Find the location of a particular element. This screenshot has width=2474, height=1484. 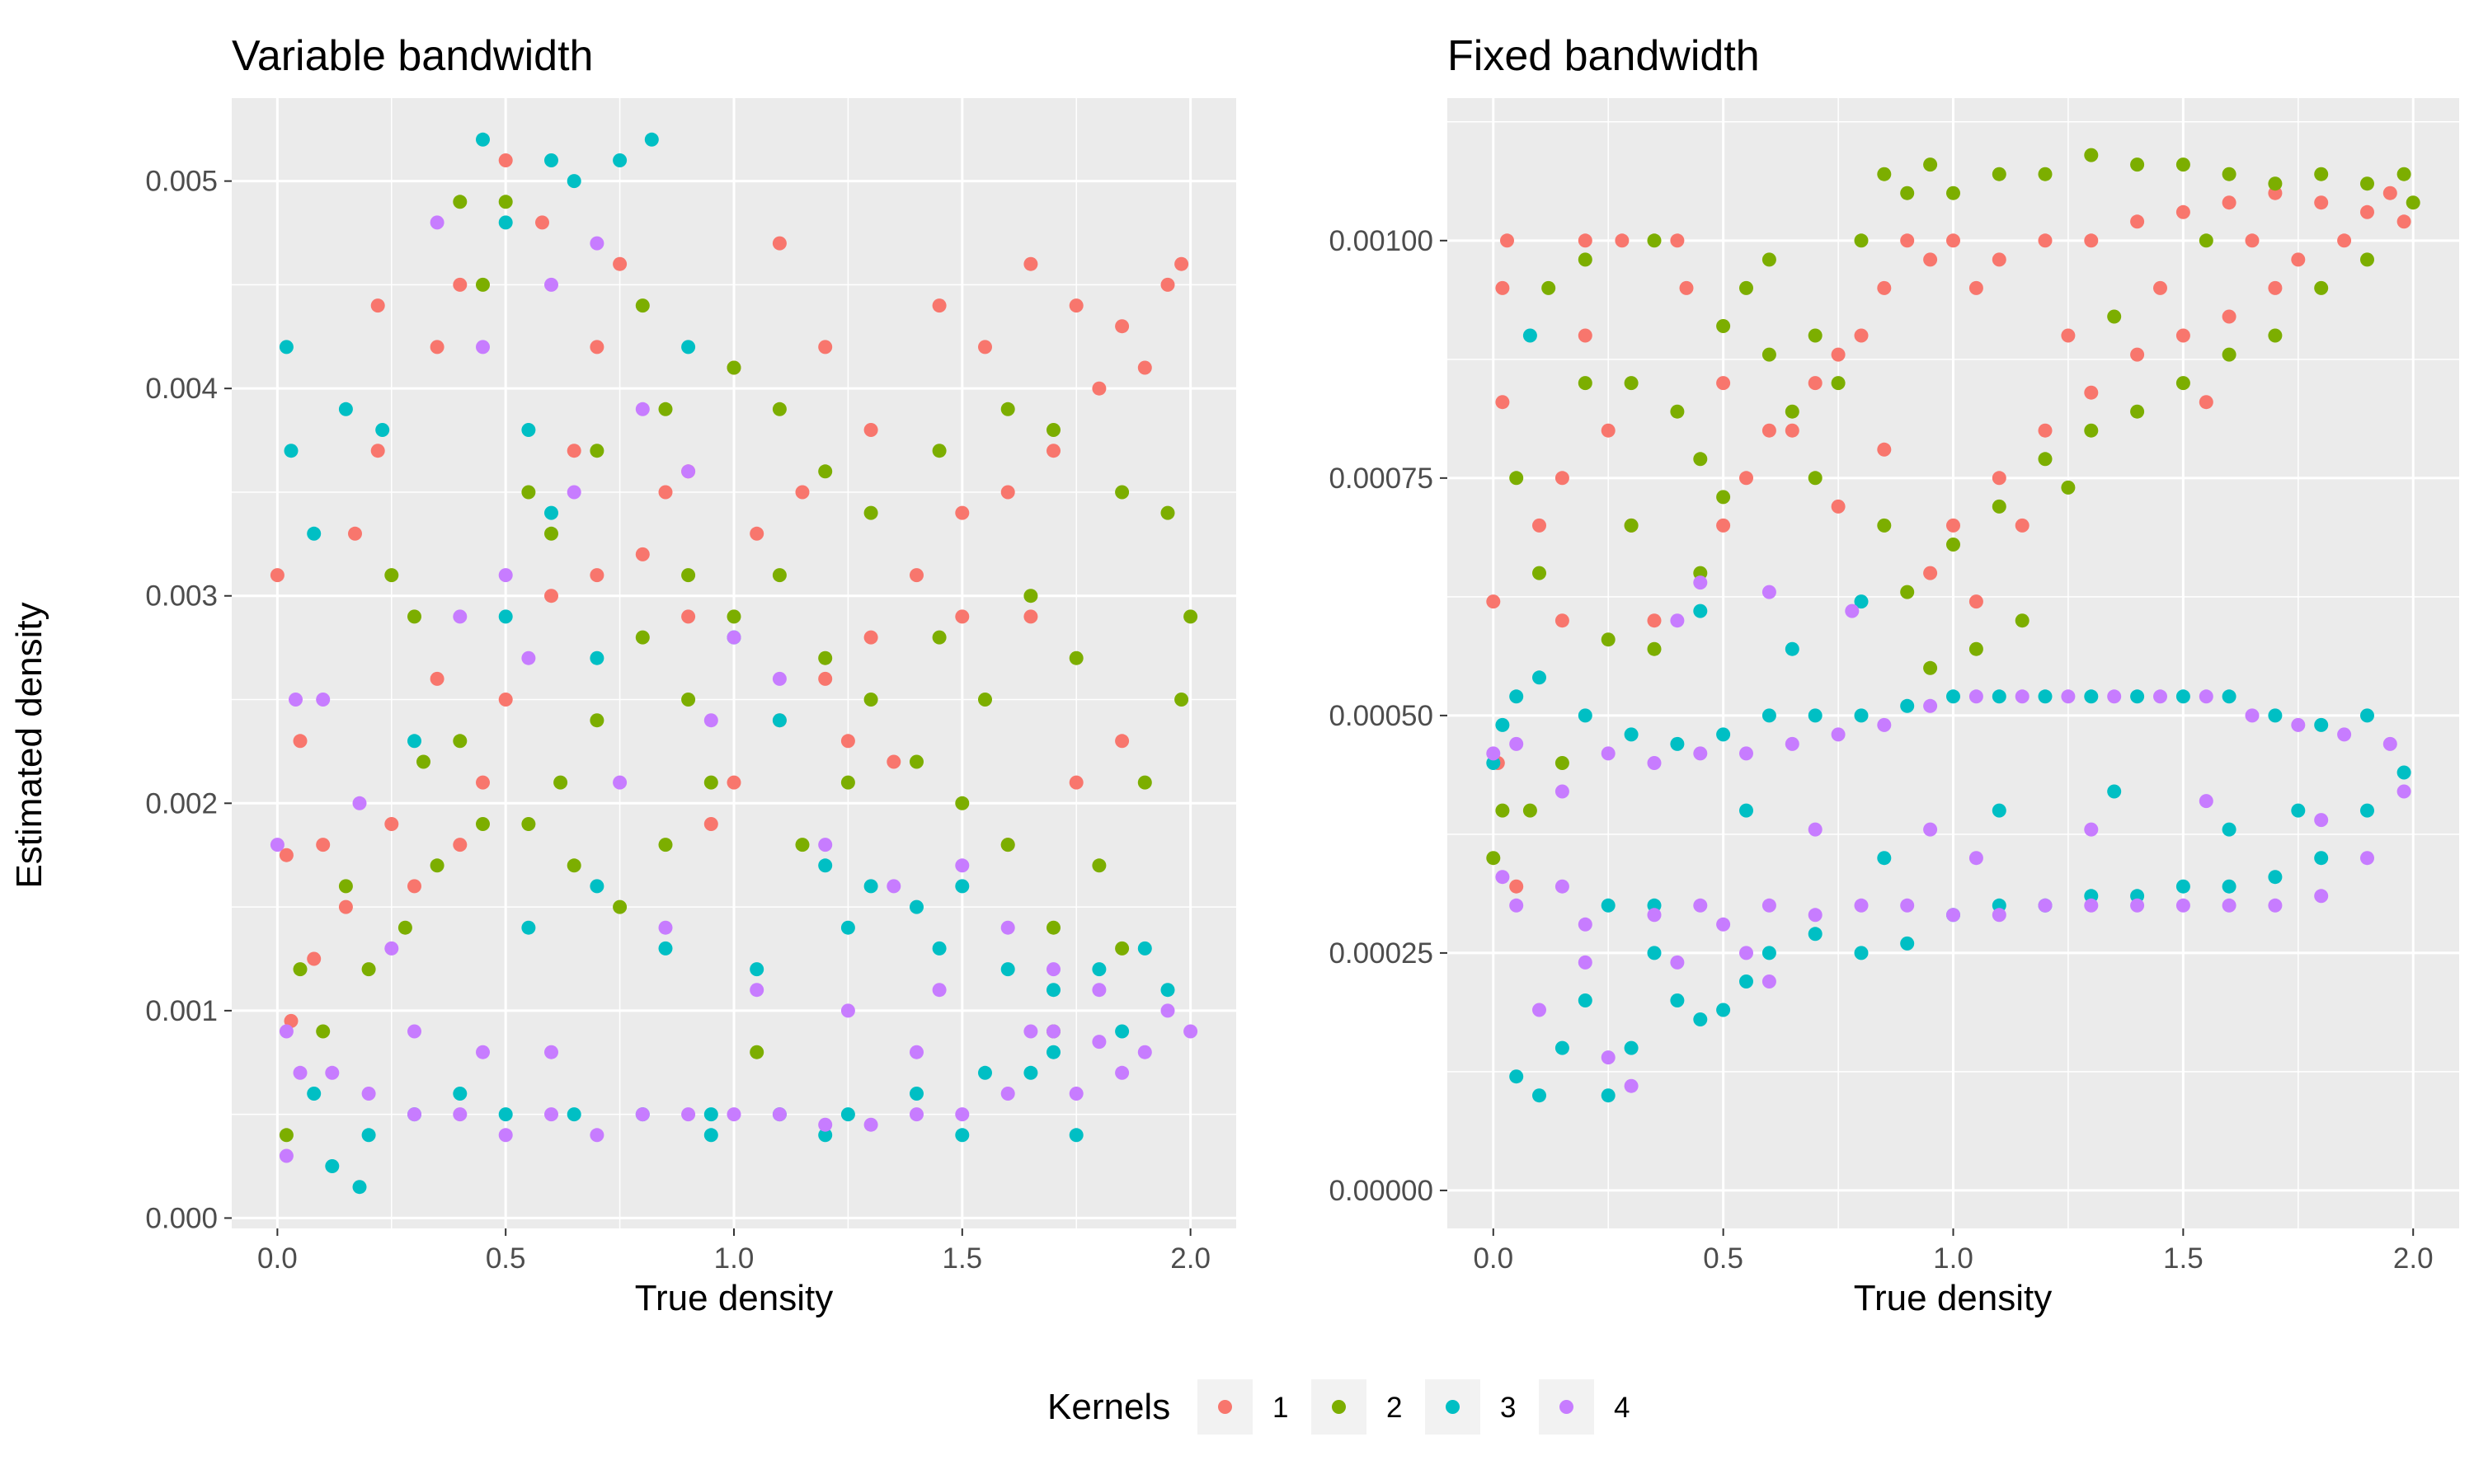

x-tick-label: 1.0 is located at coordinates (734, 1258).